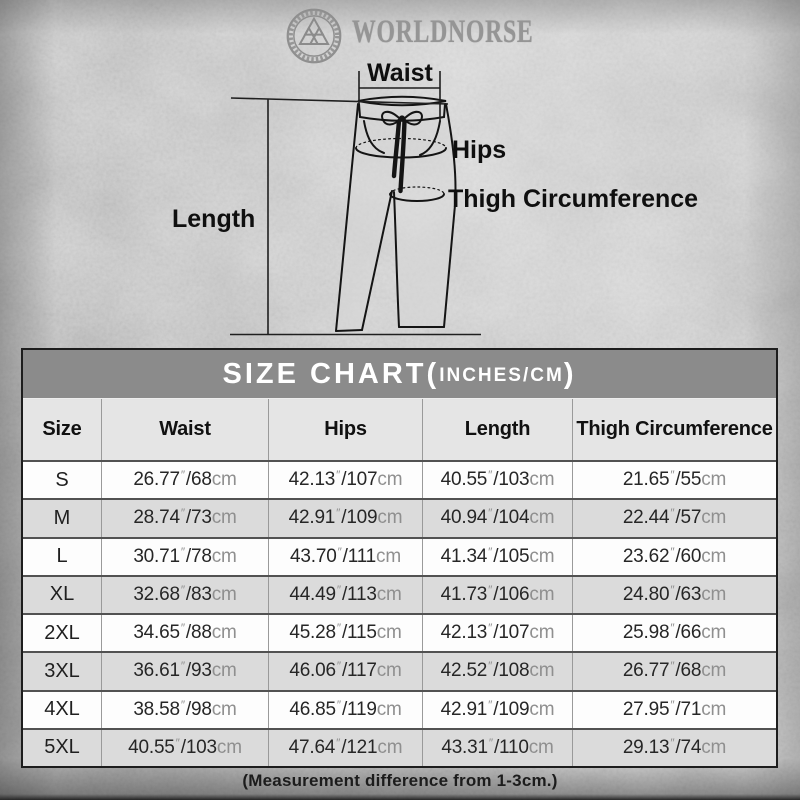  Describe the element at coordinates (501, 375) in the screenshot. I see `size-chart-title-units: INCHES/CM` at that location.